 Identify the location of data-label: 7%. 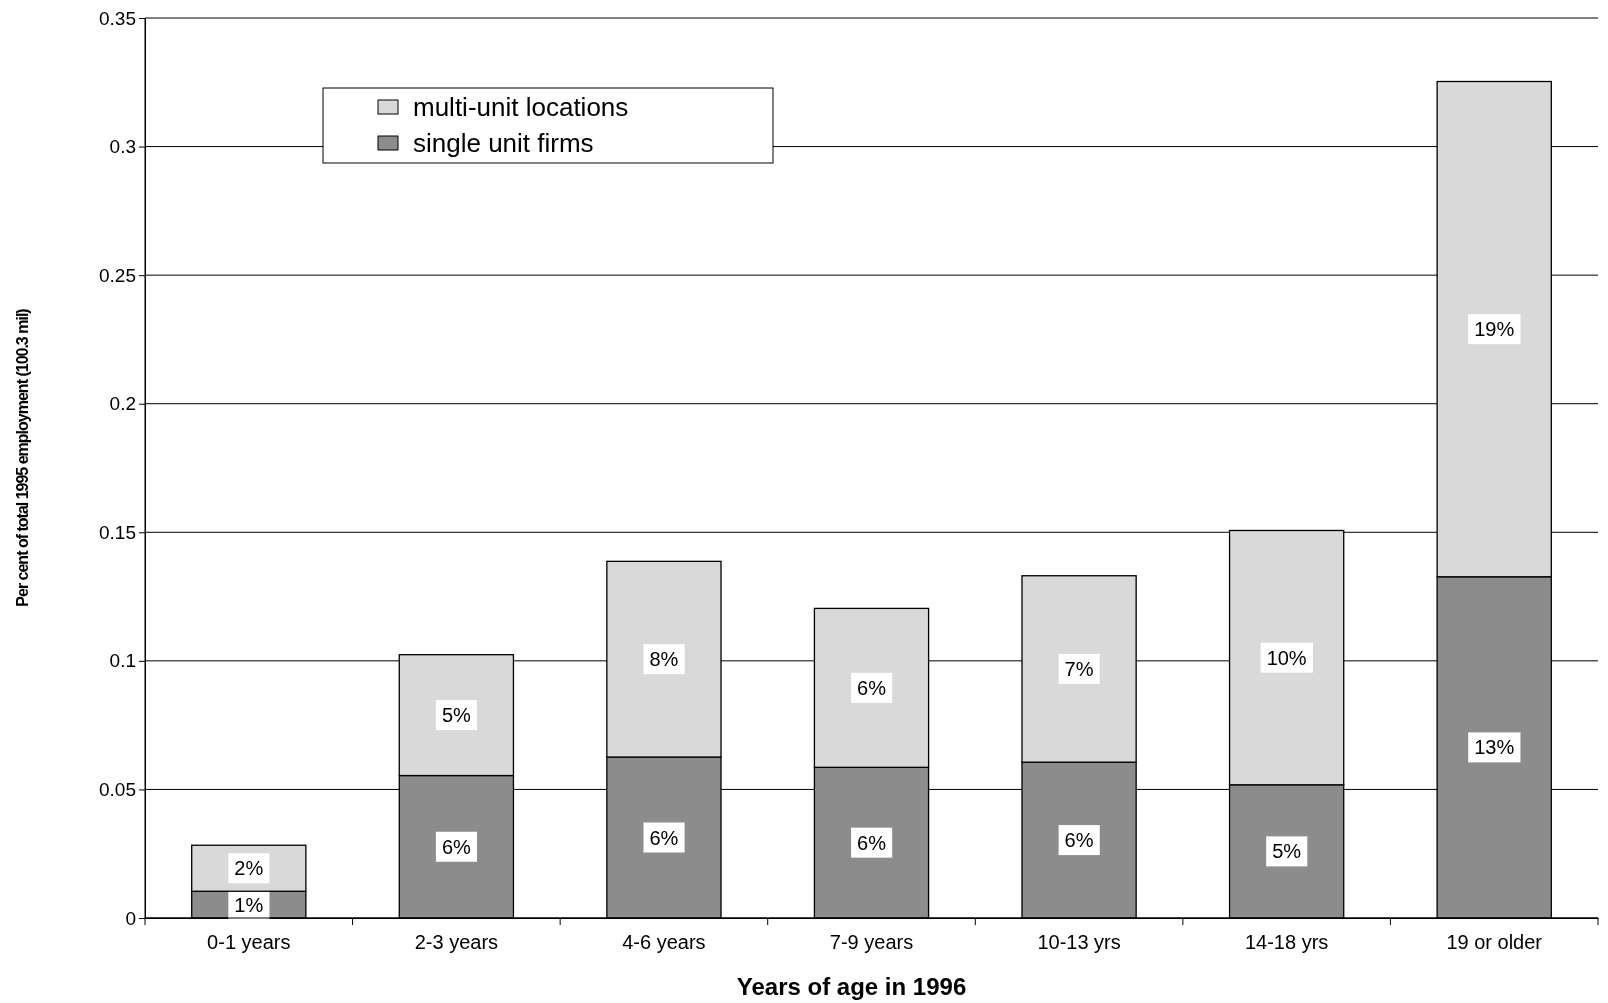
(1079, 668).